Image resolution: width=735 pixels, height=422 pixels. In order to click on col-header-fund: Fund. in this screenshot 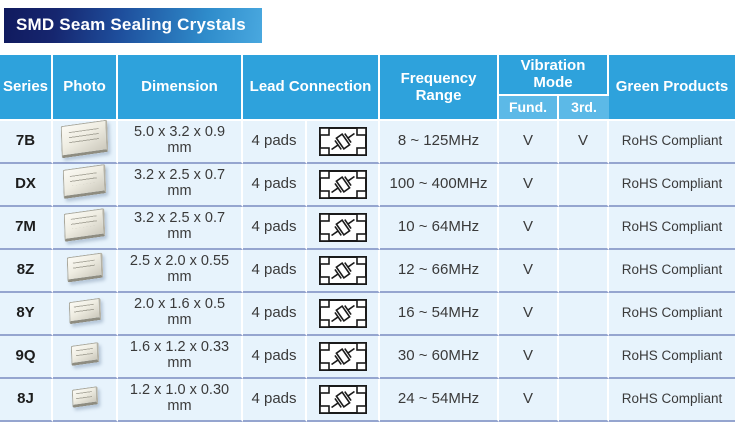, I will do `click(529, 108)`.